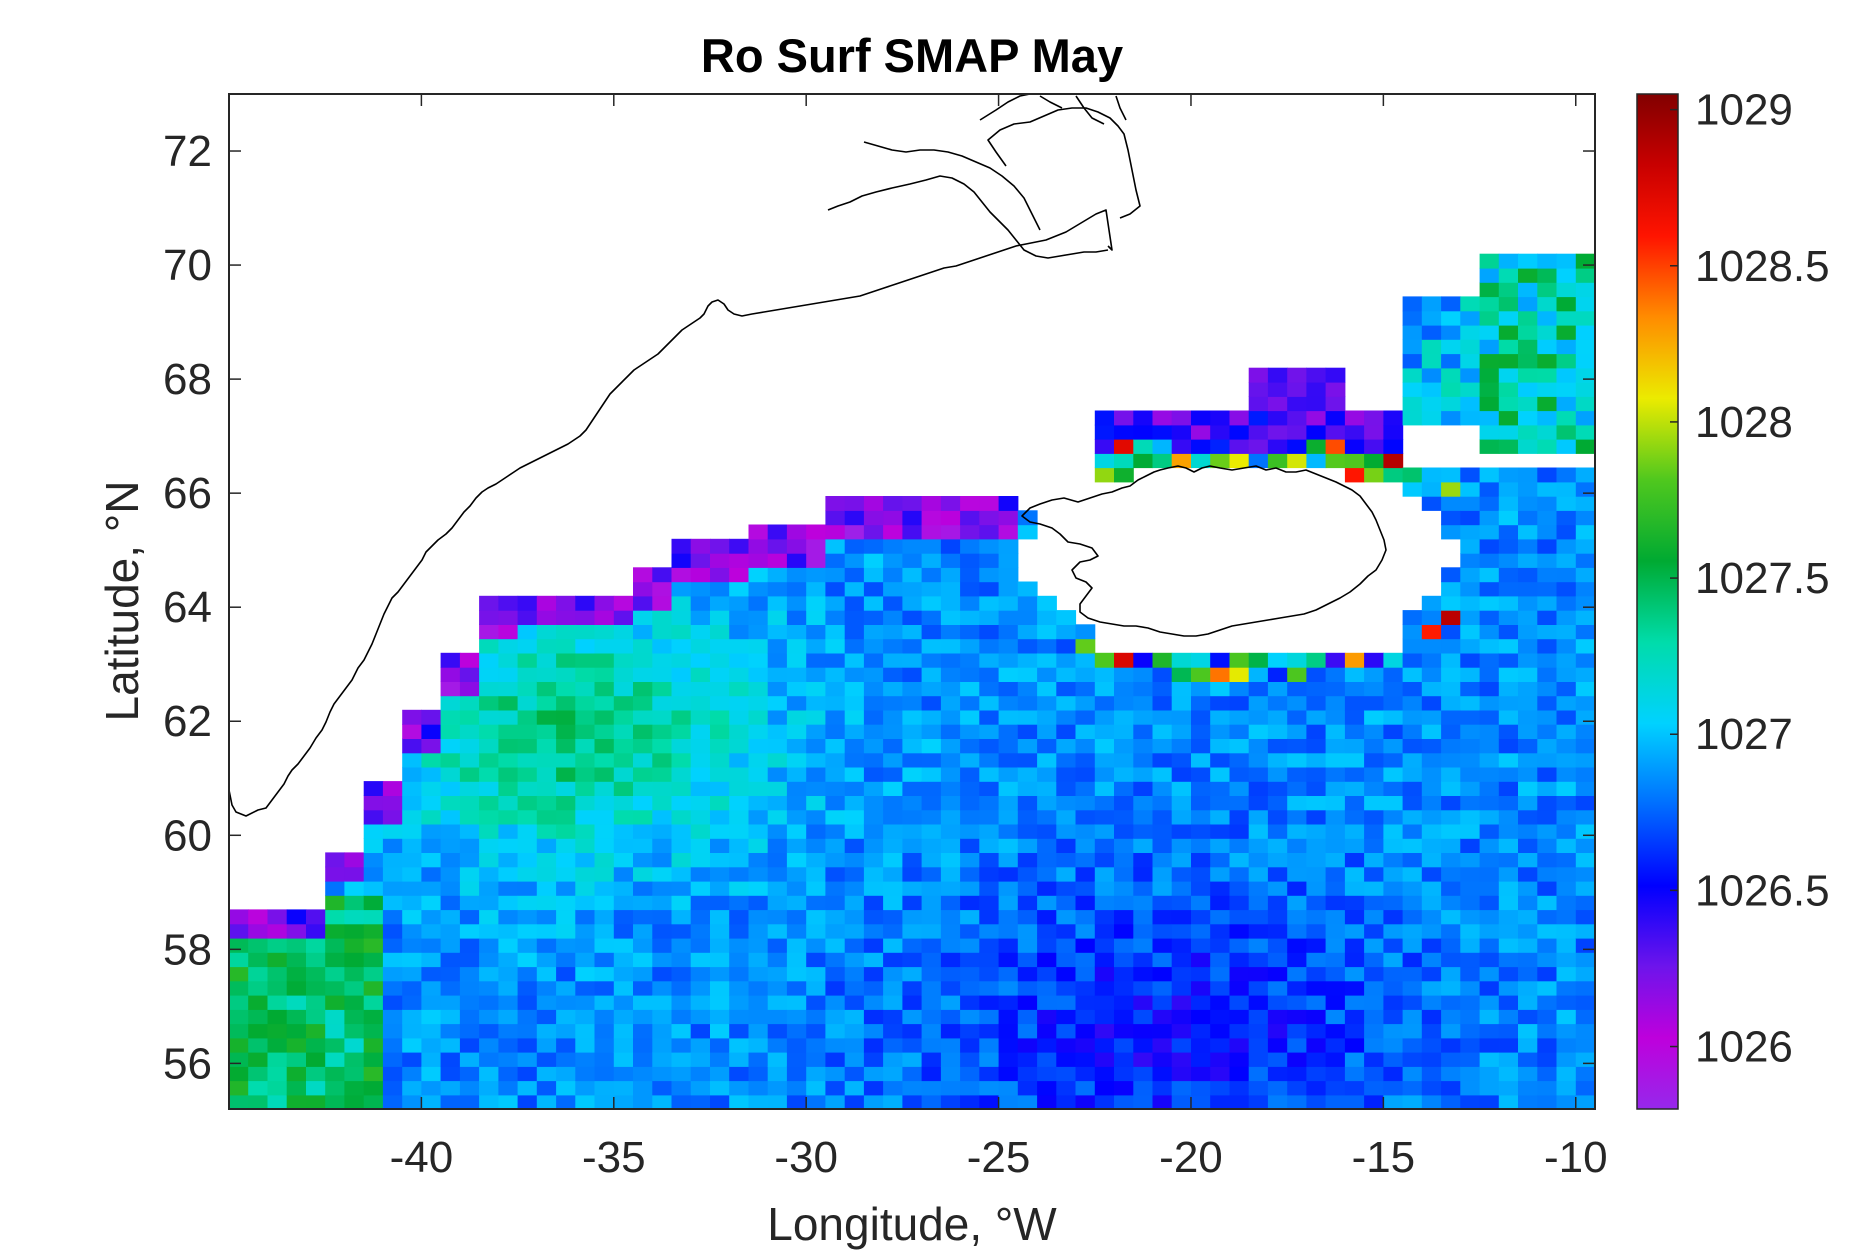 The height and width of the screenshot is (1250, 1875). Describe the element at coordinates (1744, 110) in the screenshot. I see `colorbar-tick-label: 1029` at that location.